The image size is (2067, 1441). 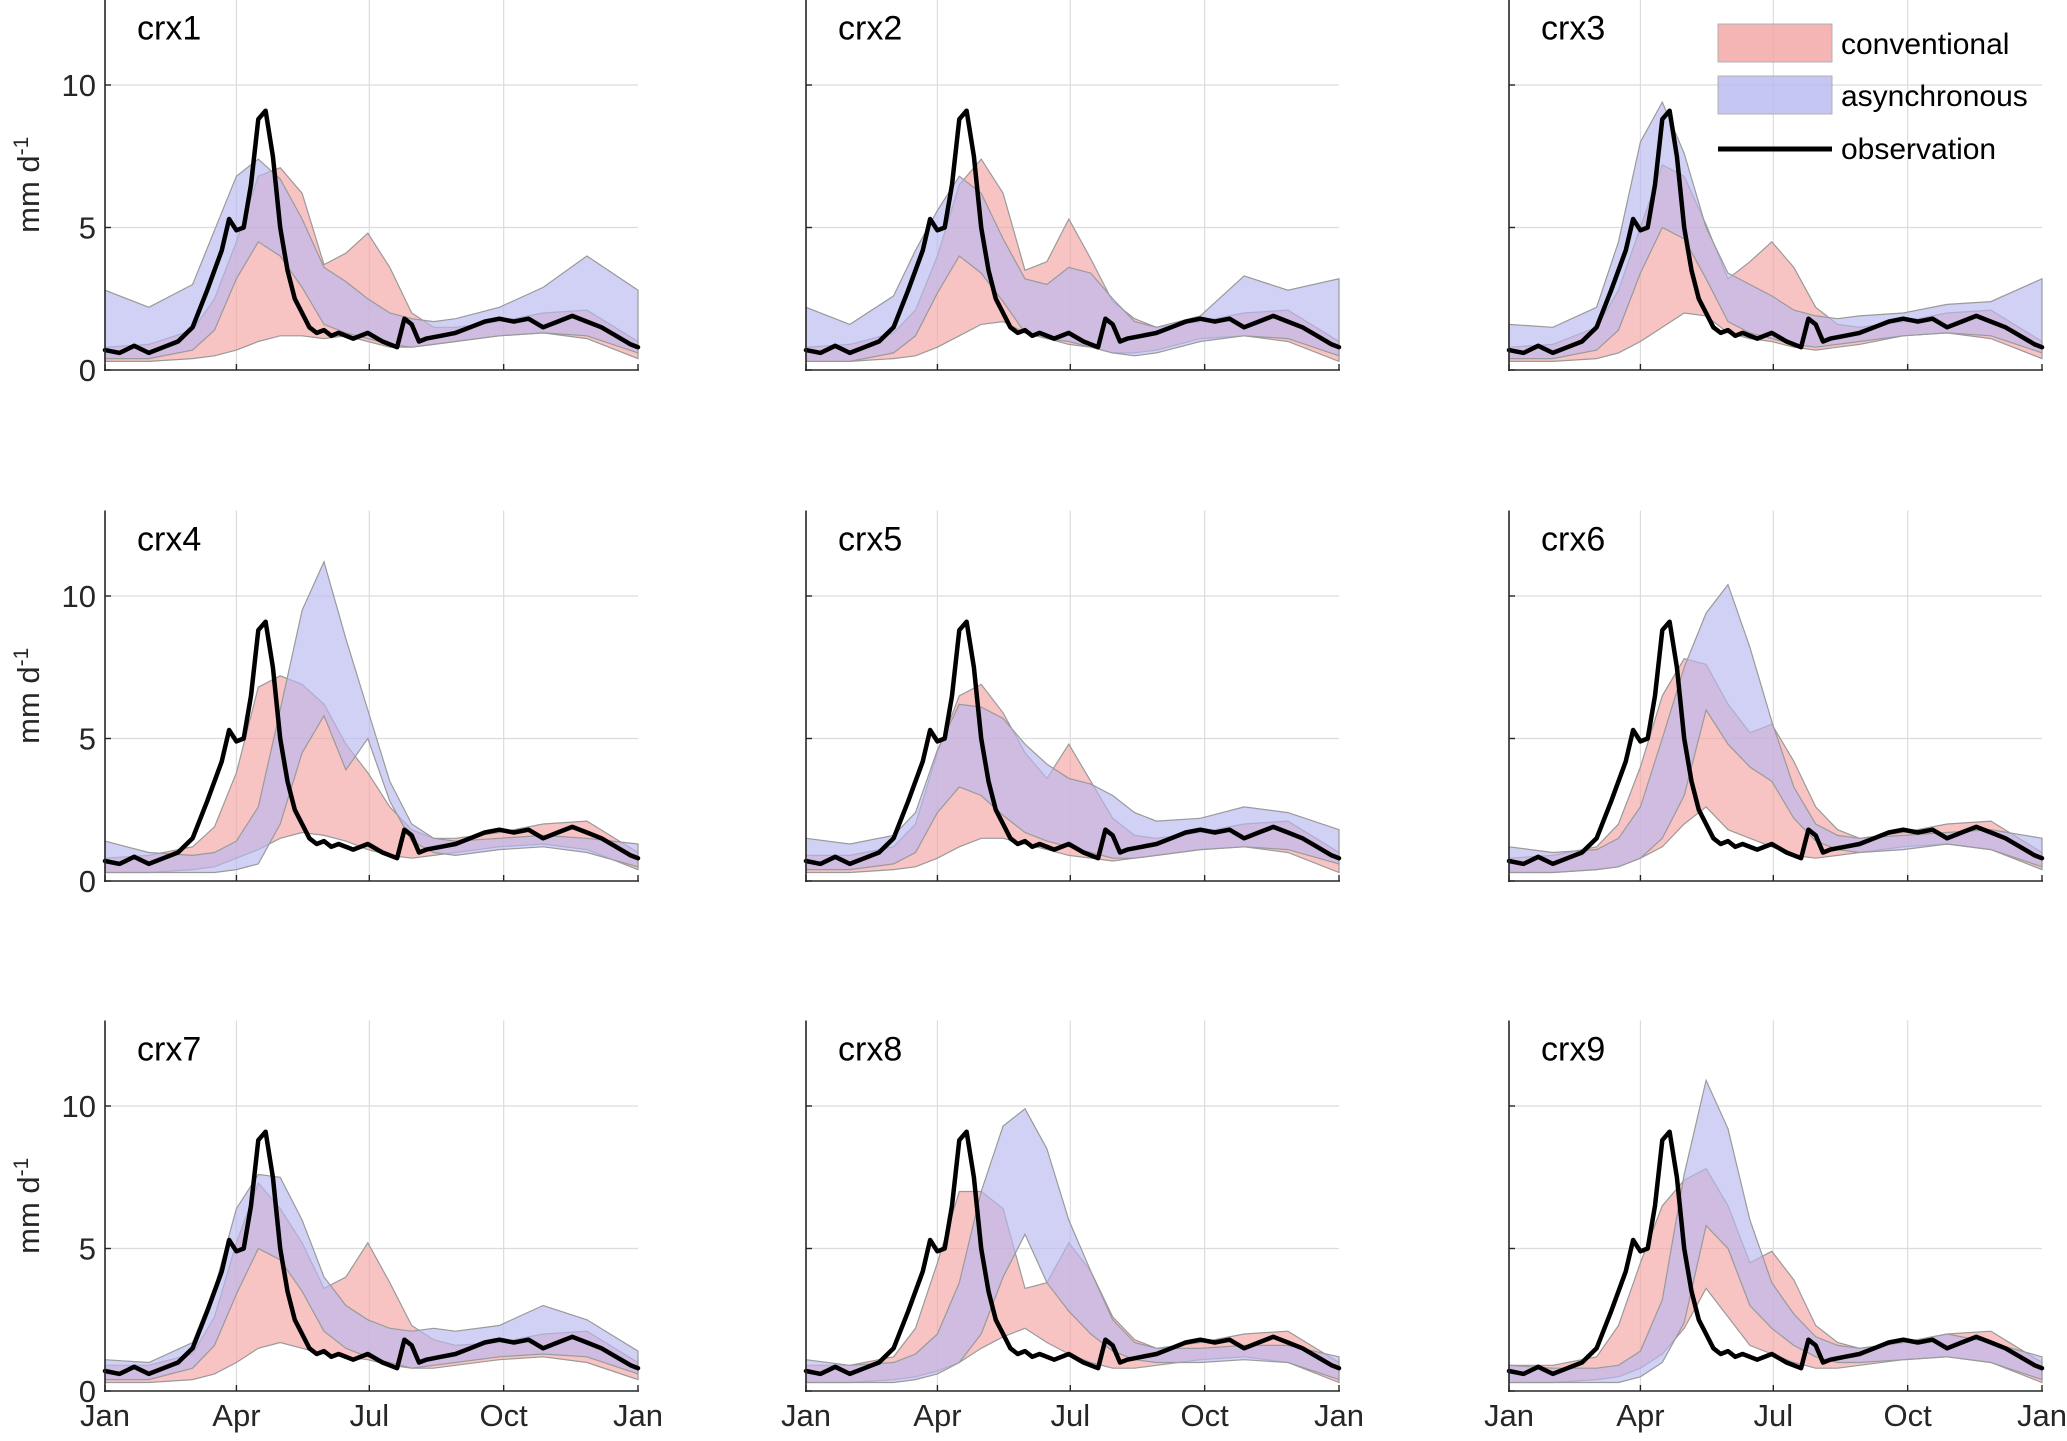 What do you see at coordinates (1573, 540) in the screenshot?
I see `panel-title: crx6` at bounding box center [1573, 540].